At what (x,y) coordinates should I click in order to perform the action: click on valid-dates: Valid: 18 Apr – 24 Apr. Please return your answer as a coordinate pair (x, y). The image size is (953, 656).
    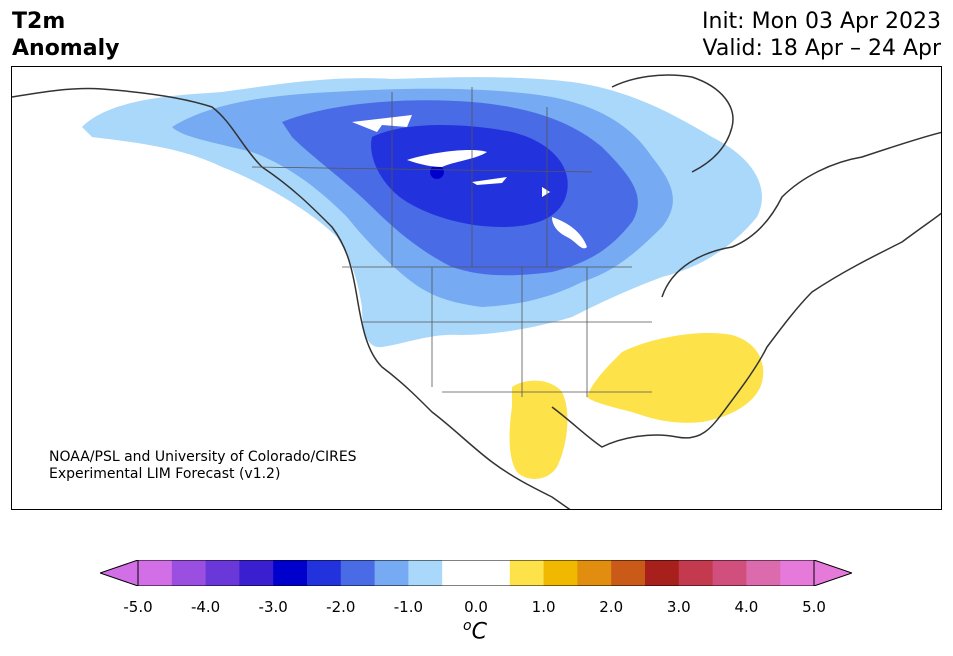
    Looking at the image, I should click on (822, 48).